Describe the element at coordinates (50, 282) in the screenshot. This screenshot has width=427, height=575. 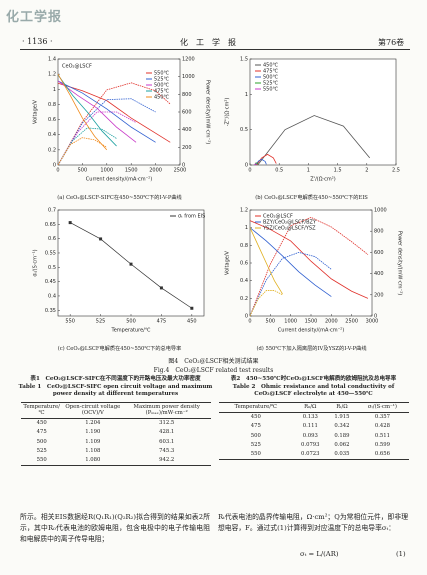
I see `y-tick-label: 0.45` at that location.